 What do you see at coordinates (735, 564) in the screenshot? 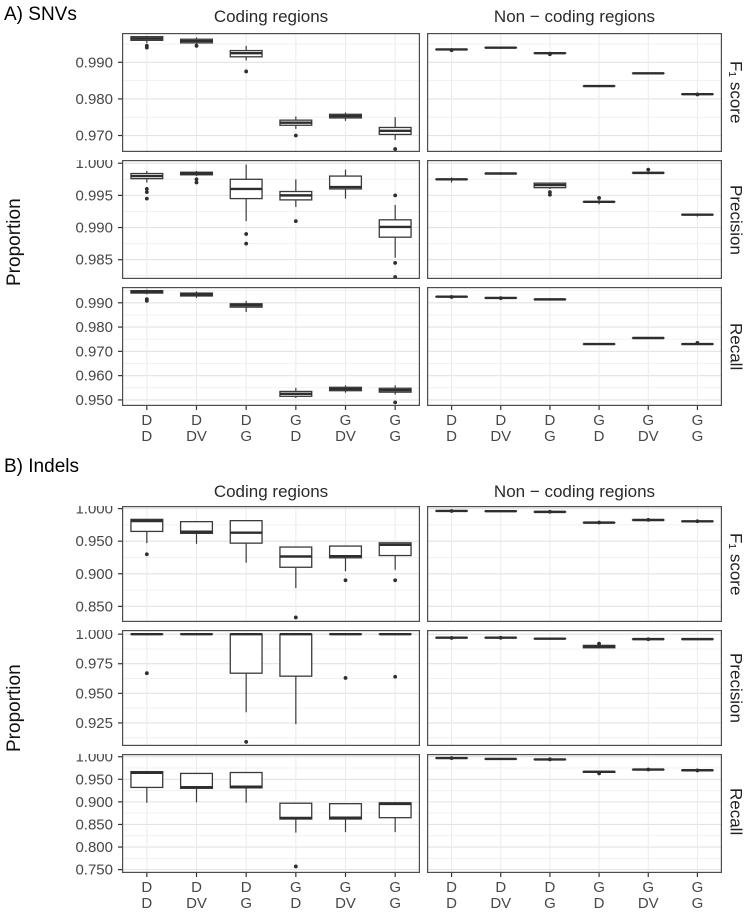
I see `strip-label-f1-score-b: F₁ score` at bounding box center [735, 564].